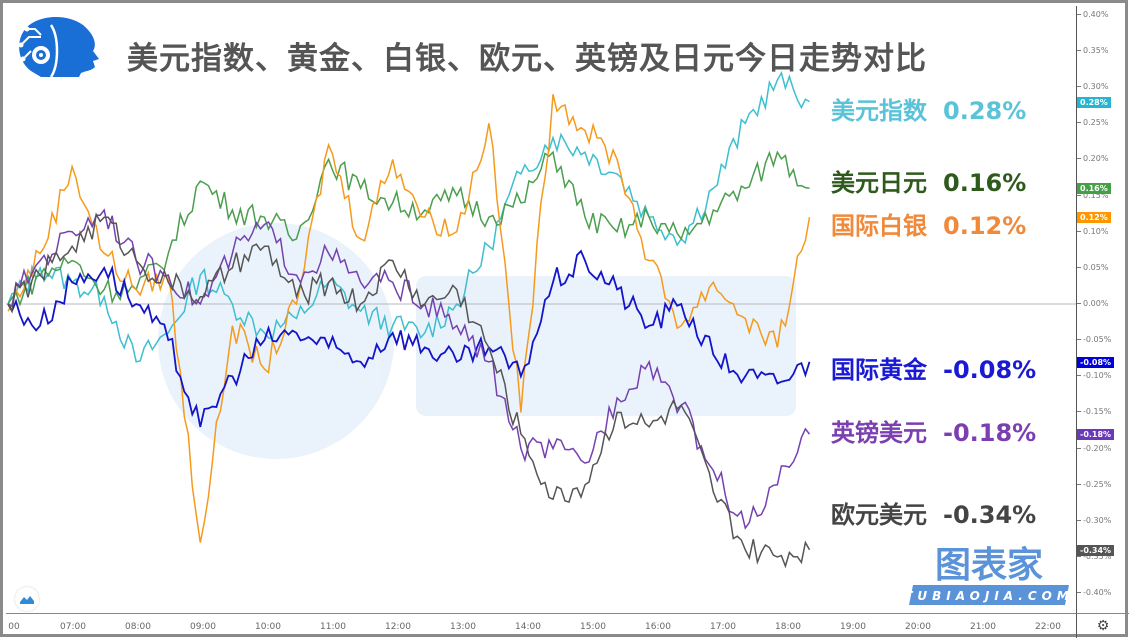 The height and width of the screenshot is (643, 1136). What do you see at coordinates (1092, 51) in the screenshot?
I see `y-tick-label: 0.35%` at bounding box center [1092, 51].